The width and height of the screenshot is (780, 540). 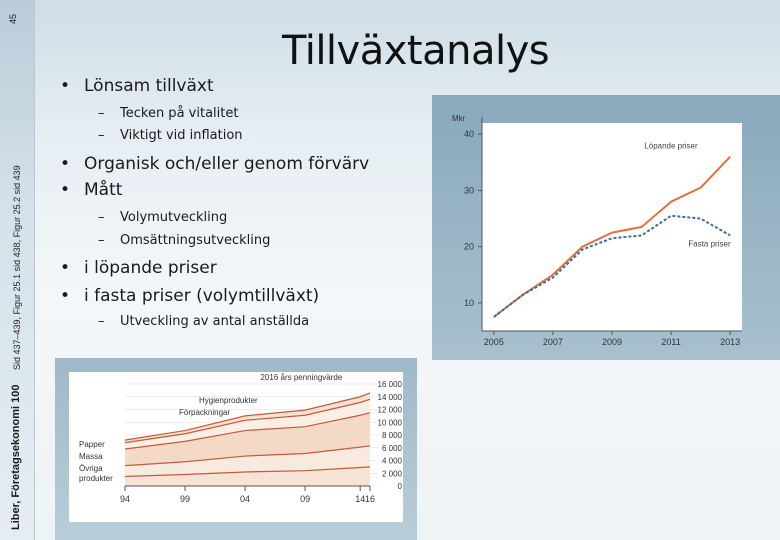 What do you see at coordinates (149, 86) in the screenshot?
I see `bullet-text: Lönsam tillväxt` at bounding box center [149, 86].